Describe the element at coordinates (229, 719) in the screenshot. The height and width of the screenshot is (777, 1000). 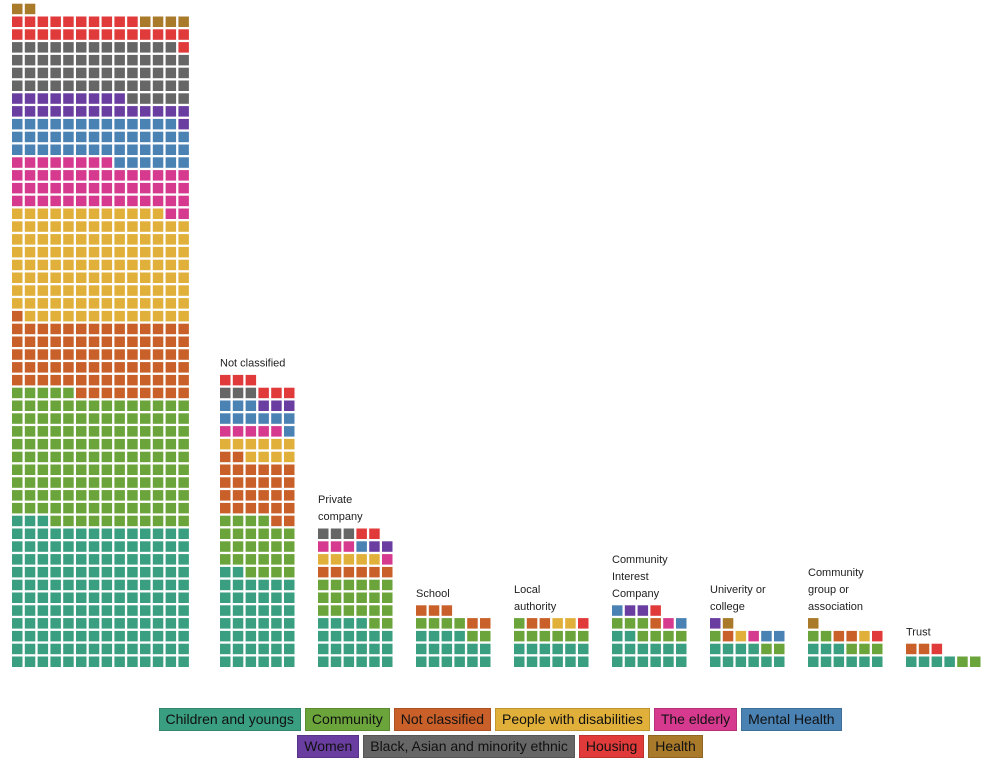
I see `legend-item: Children and youngs` at that location.